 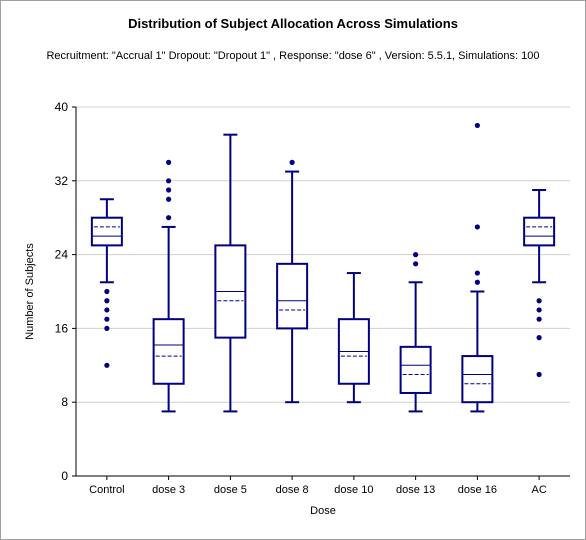 What do you see at coordinates (477, 490) in the screenshot?
I see `x-tick-label: dose 16` at bounding box center [477, 490].